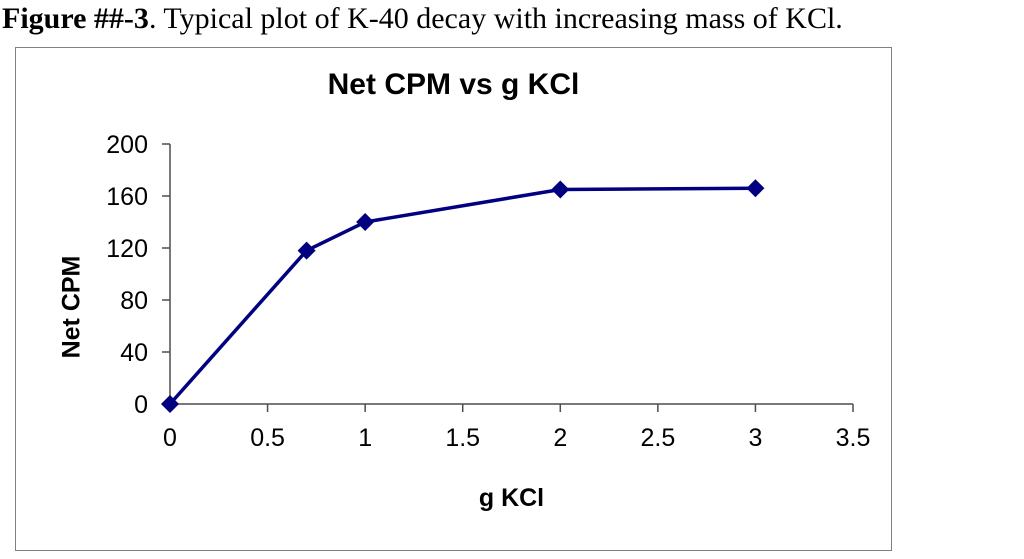 The image size is (1024, 559). Describe the element at coordinates (141, 405) in the screenshot. I see `y-tick-label: 0` at that location.